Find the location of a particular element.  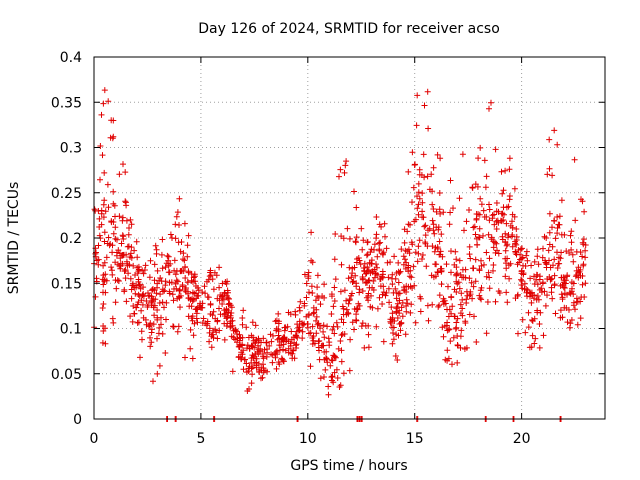

y-tick-label: 0 is located at coordinates (77, 420).